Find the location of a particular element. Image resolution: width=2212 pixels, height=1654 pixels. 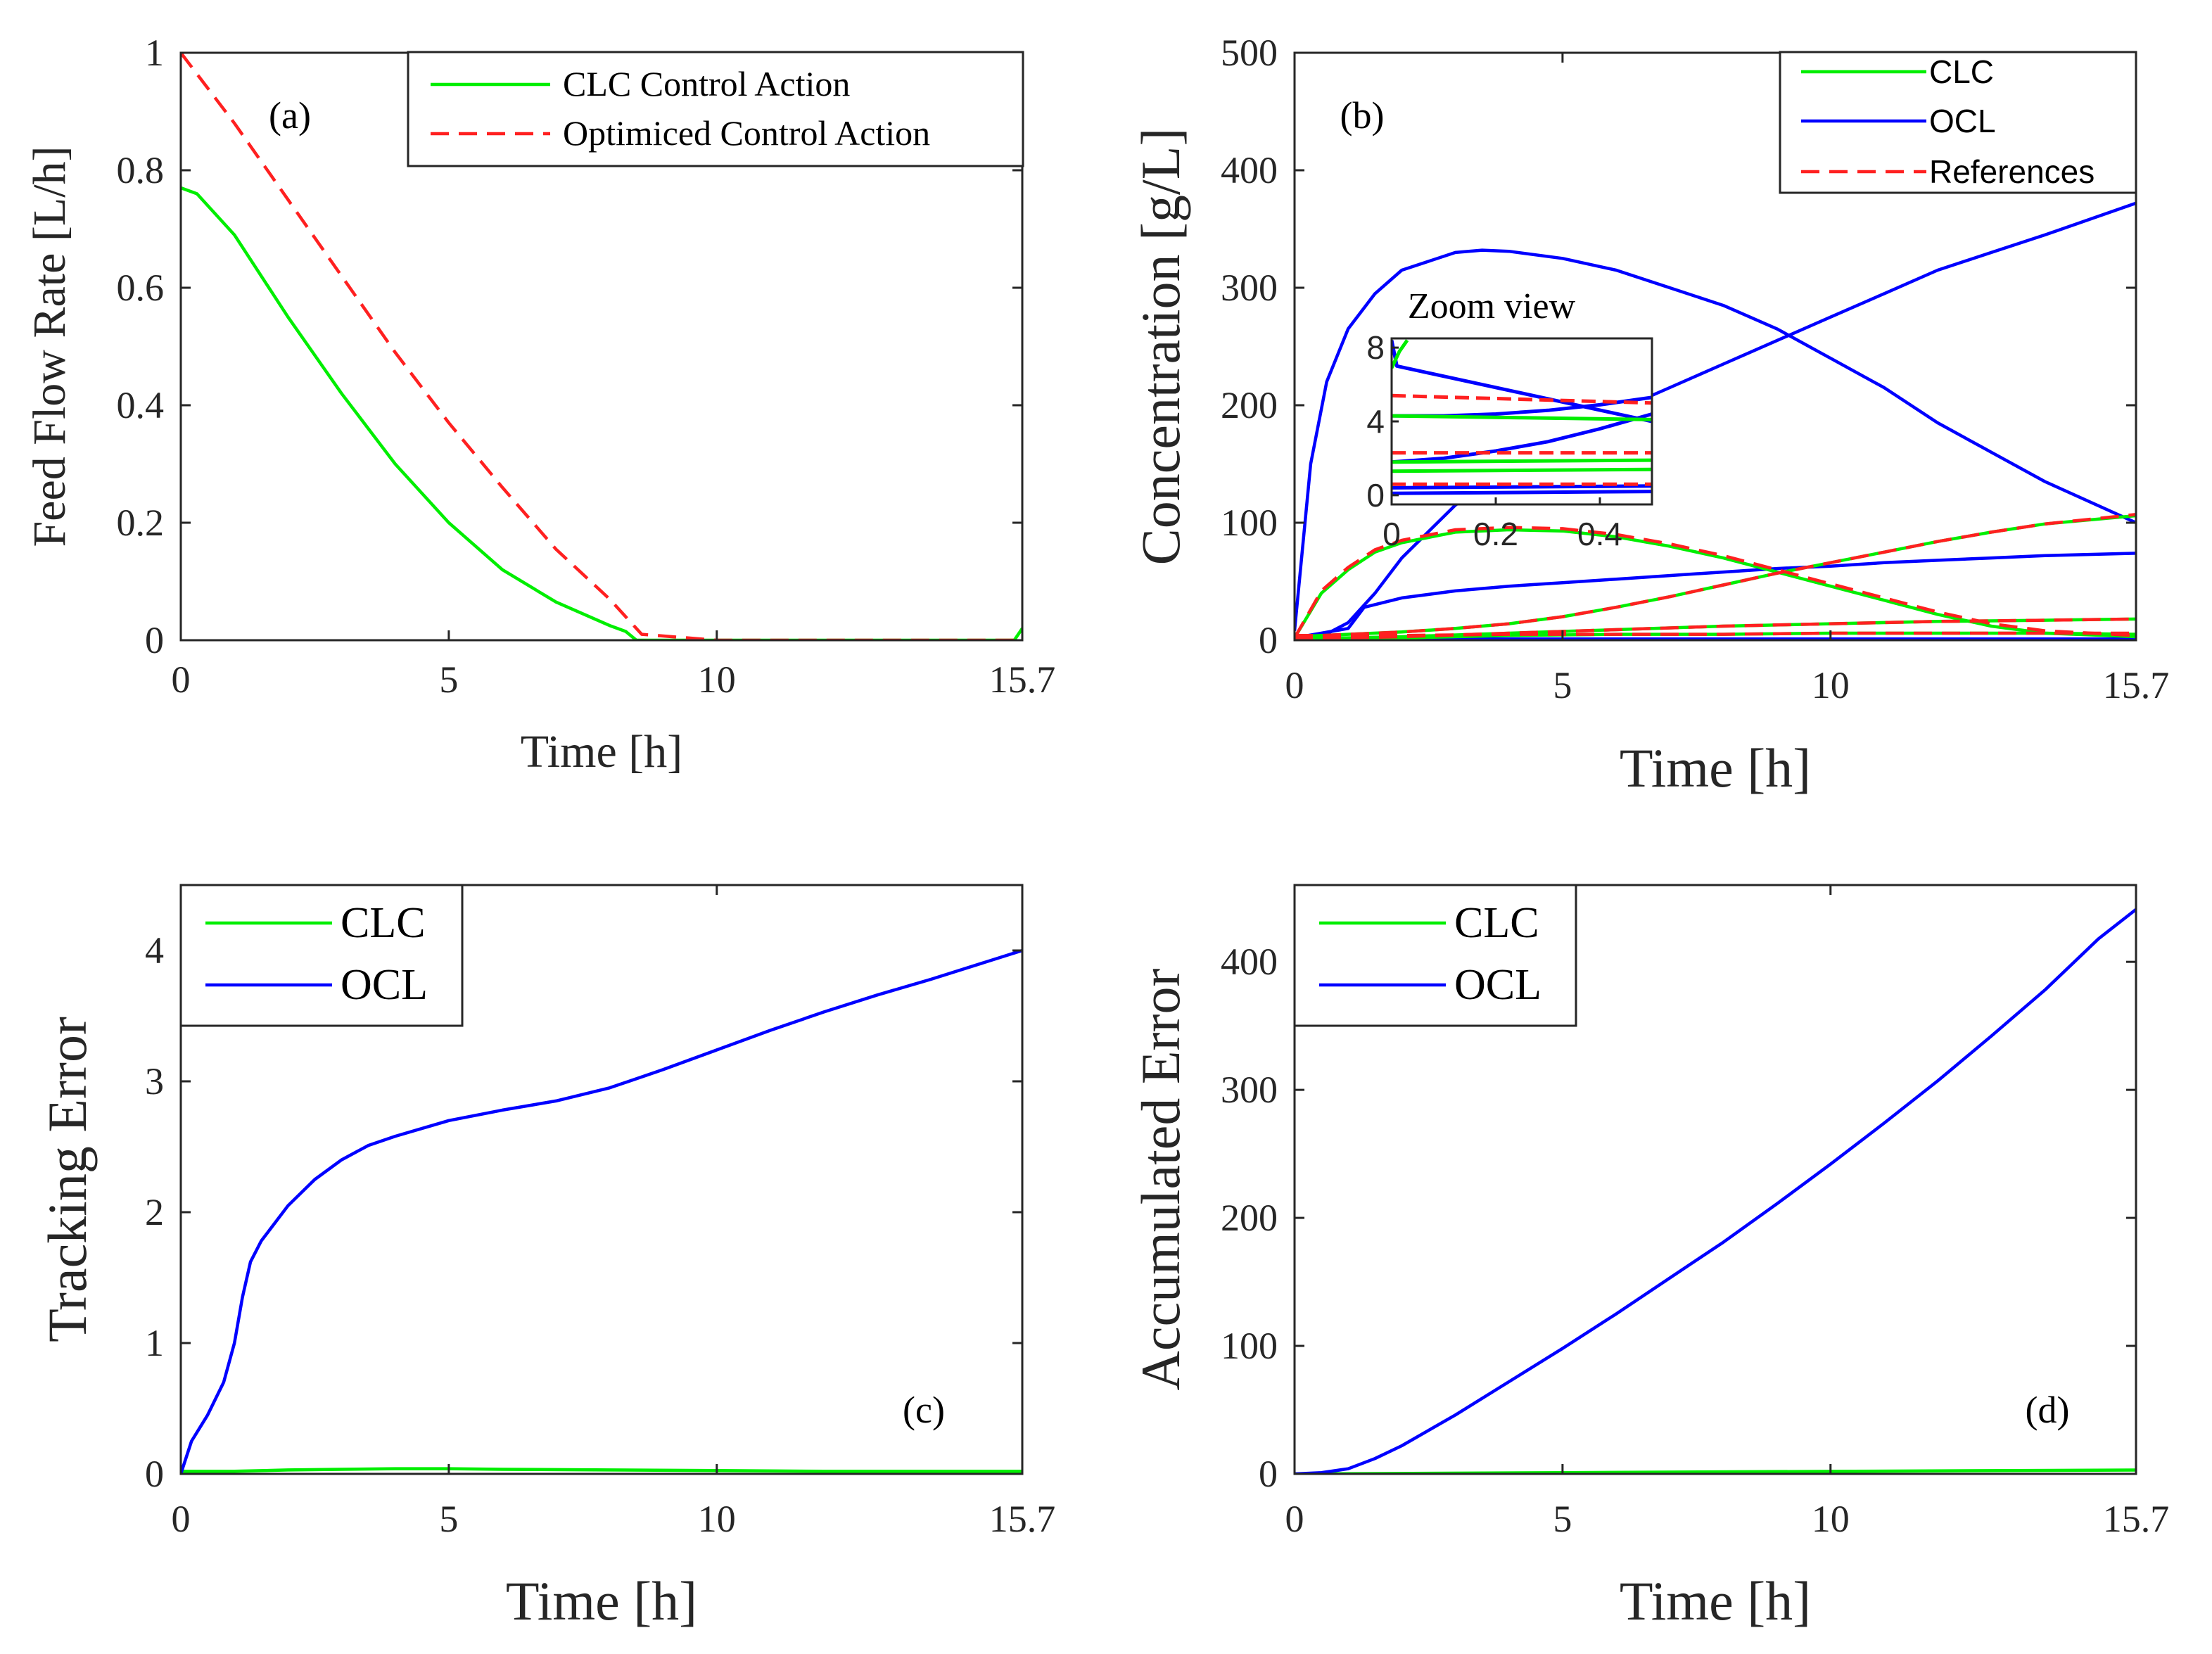

inset-series-group is located at coordinates (1522, 417).